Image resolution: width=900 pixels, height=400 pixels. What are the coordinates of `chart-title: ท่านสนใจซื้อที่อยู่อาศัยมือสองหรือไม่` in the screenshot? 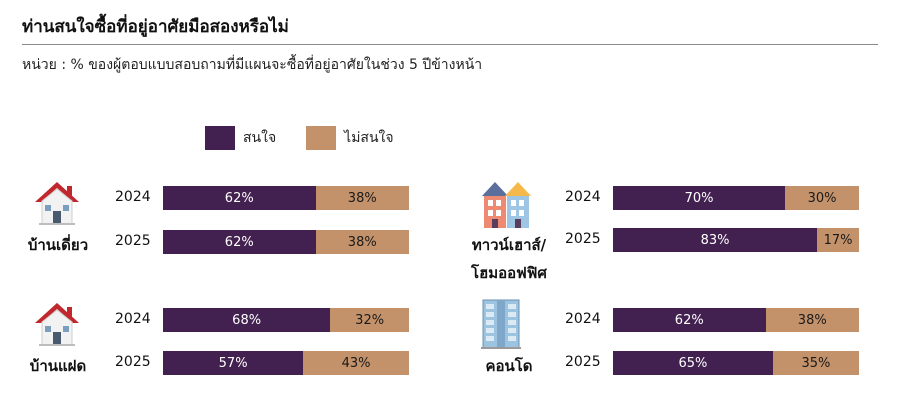 It's located at (155, 27).